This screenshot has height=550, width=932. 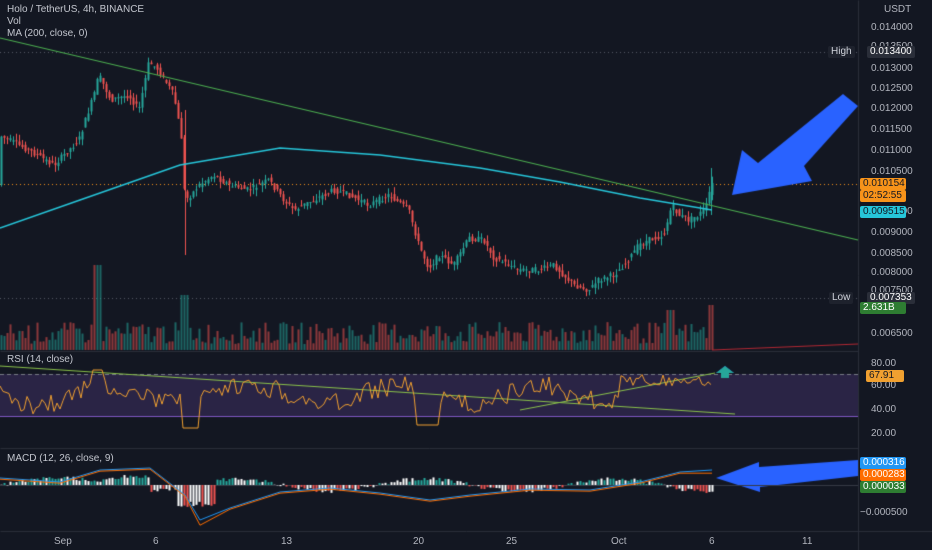 What do you see at coordinates (63, 541) in the screenshot?
I see `time-label: Sep` at bounding box center [63, 541].